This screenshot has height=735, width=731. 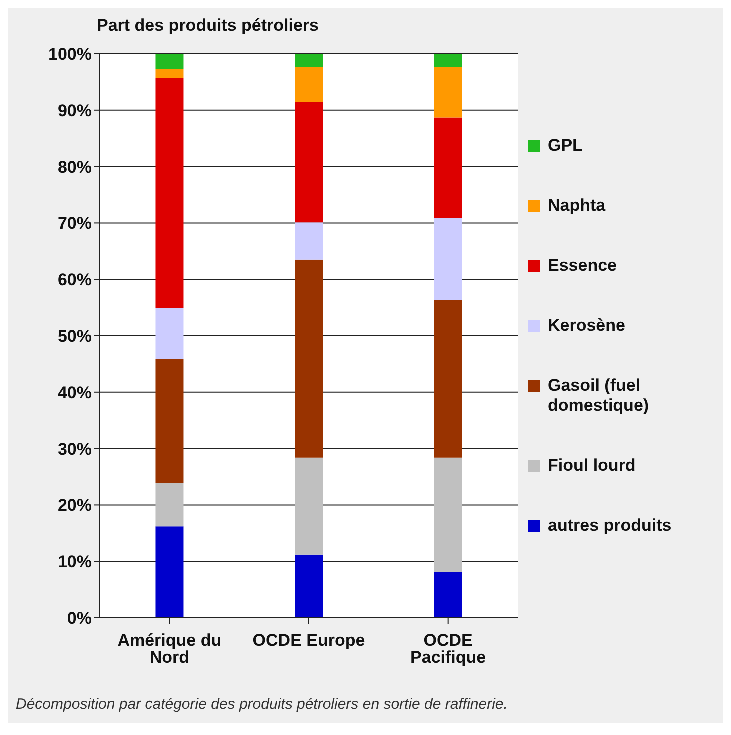 I want to click on y-tick-label: 80%, so click(x=75, y=167).